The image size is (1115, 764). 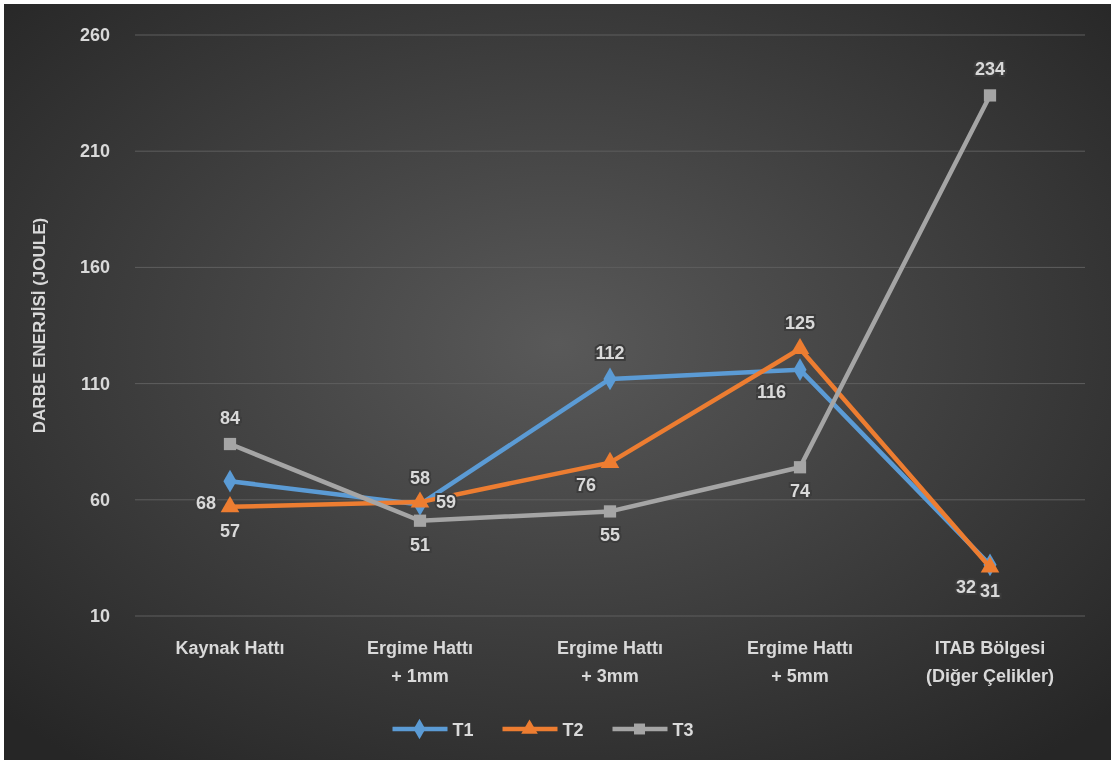 What do you see at coordinates (94, 35) in the screenshot?
I see `y-tick-label: 260` at bounding box center [94, 35].